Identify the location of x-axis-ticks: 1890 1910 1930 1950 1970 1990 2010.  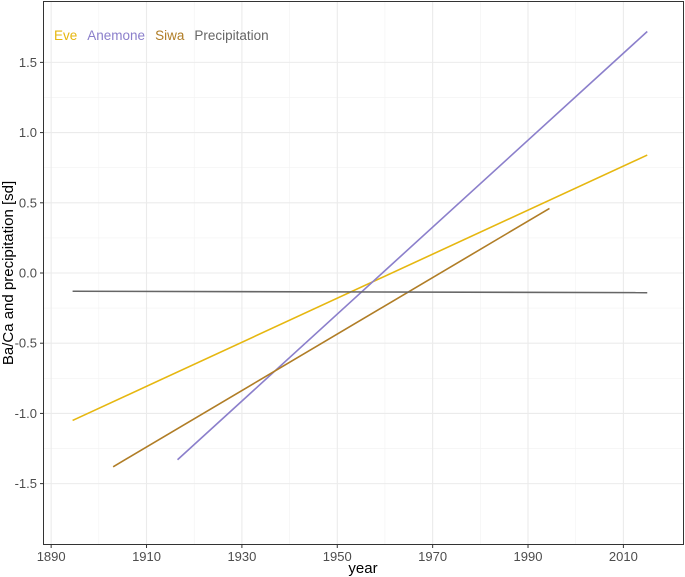
(337, 554).